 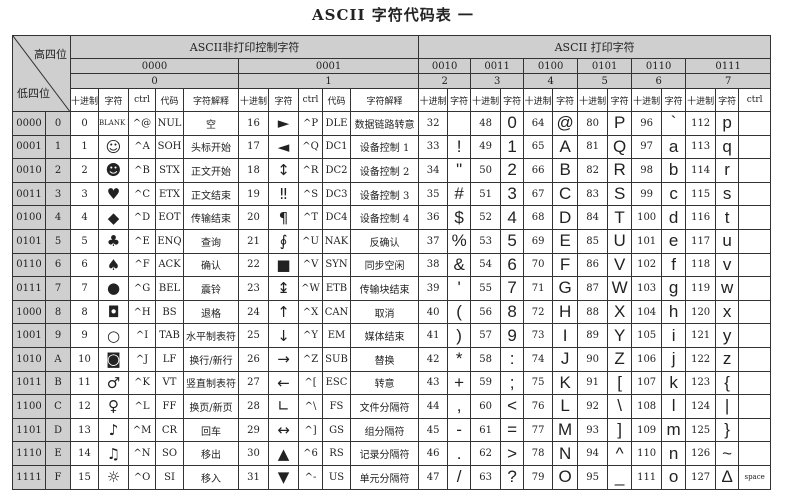 What do you see at coordinates (674, 312) in the screenshot?
I see `char-cell: h` at bounding box center [674, 312].